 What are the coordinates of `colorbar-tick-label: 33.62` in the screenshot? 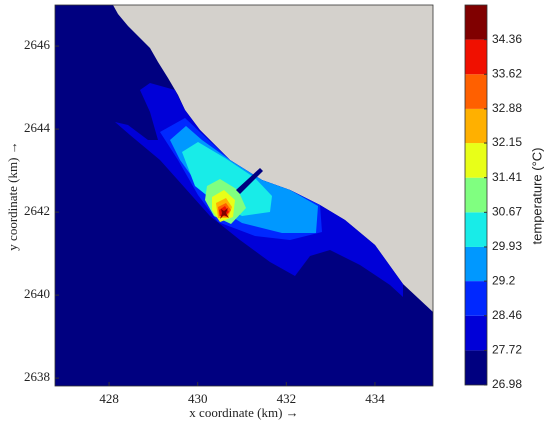 It's located at (507, 73).